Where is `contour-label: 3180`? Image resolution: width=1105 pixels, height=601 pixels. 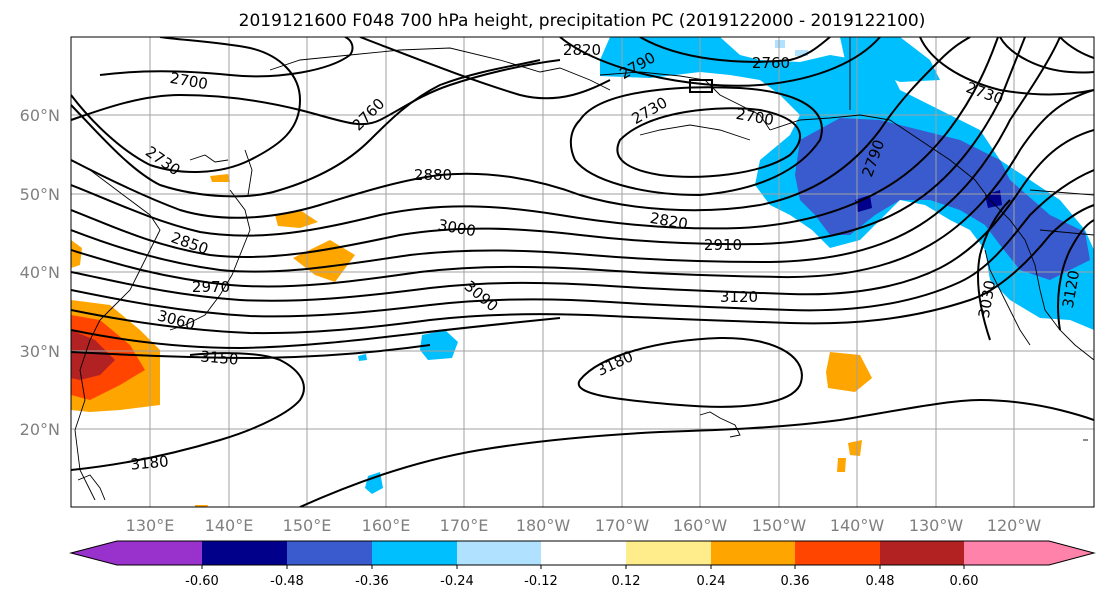 contour-label: 3180 is located at coordinates (150, 462).